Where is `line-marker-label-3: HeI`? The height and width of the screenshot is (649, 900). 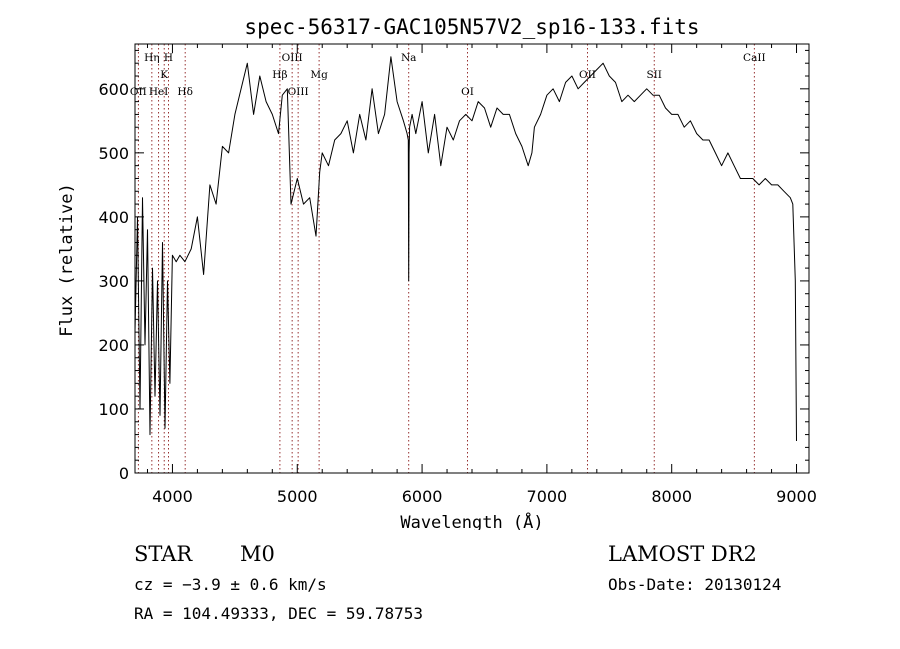
line-marker-label-3: HeI is located at coordinates (159, 92).